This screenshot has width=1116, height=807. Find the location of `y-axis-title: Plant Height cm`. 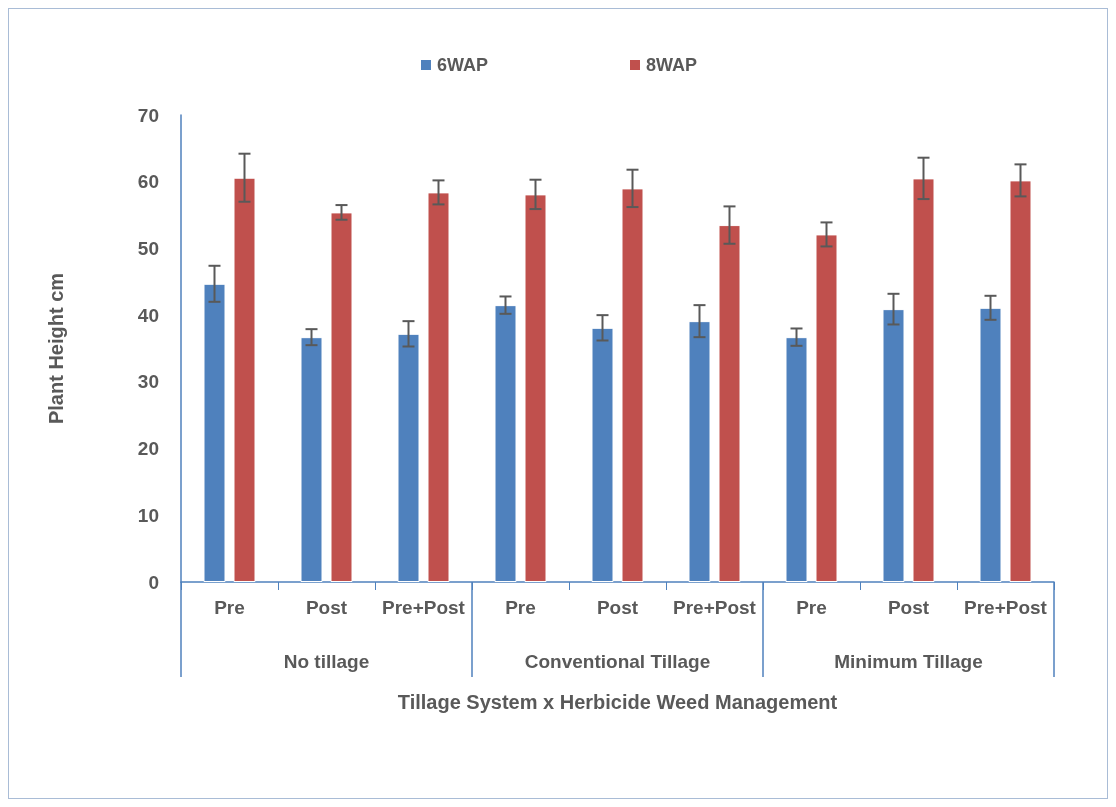

y-axis-title: Plant Height cm is located at coordinates (56, 348).